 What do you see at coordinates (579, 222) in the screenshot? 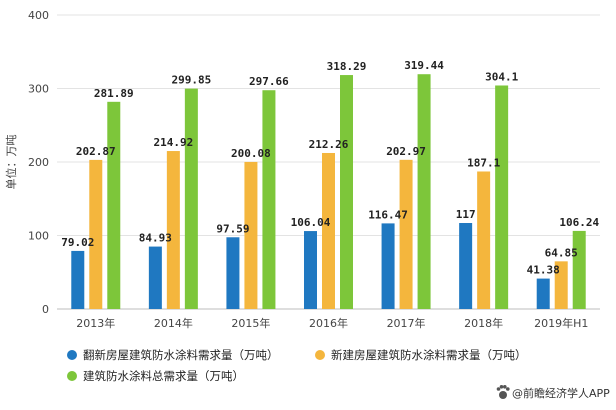
I see `data-label: 106.24` at bounding box center [579, 222].